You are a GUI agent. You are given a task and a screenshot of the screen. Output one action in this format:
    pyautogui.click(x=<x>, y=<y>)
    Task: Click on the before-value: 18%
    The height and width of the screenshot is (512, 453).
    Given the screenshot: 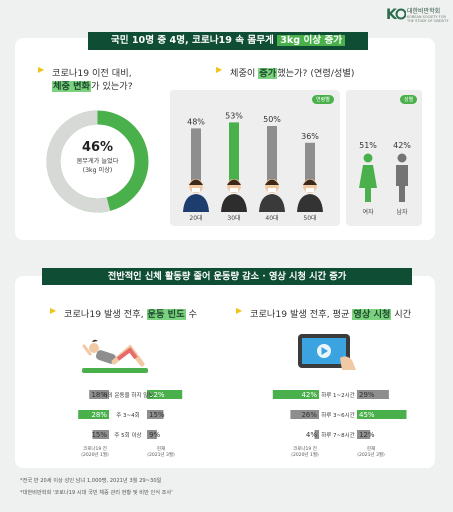 What is the action you would take?
    pyautogui.click(x=99, y=395)
    